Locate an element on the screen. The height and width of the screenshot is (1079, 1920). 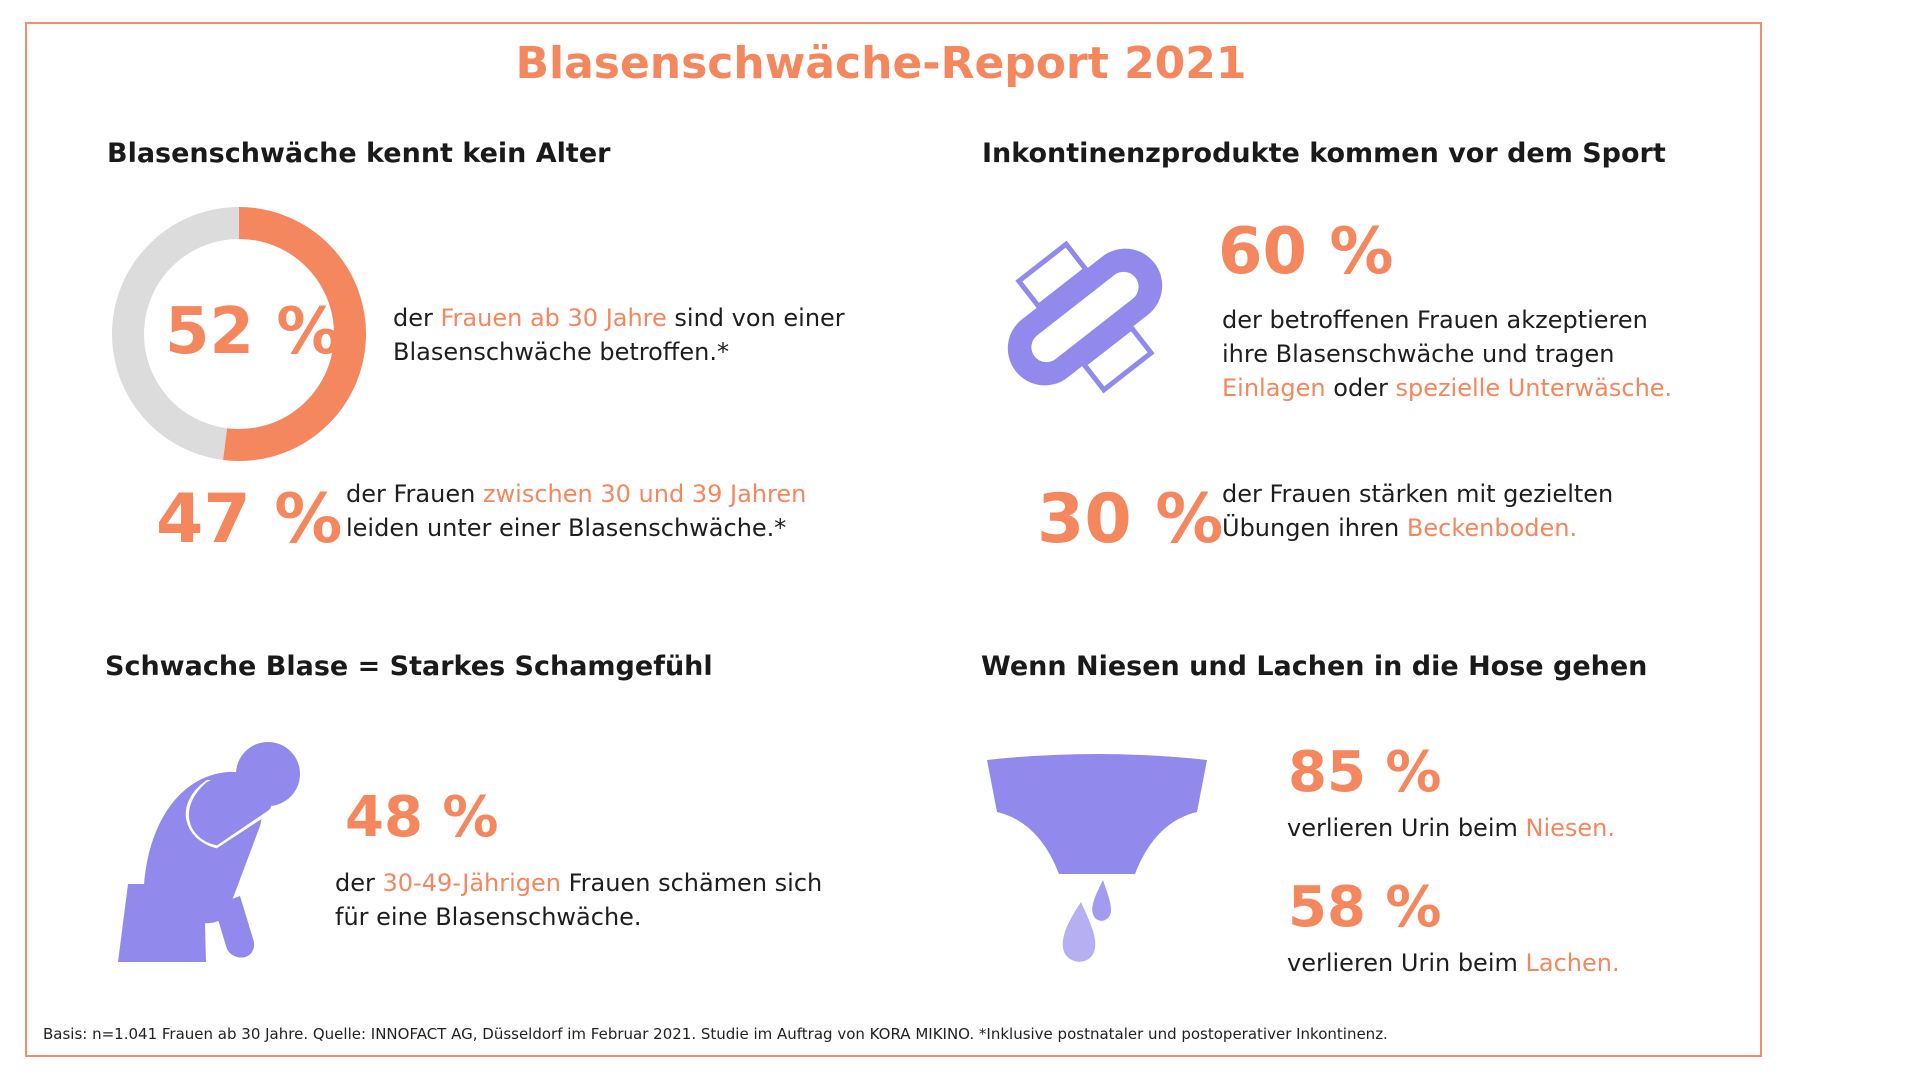
stat-47-value: 47 % is located at coordinates (249, 519).